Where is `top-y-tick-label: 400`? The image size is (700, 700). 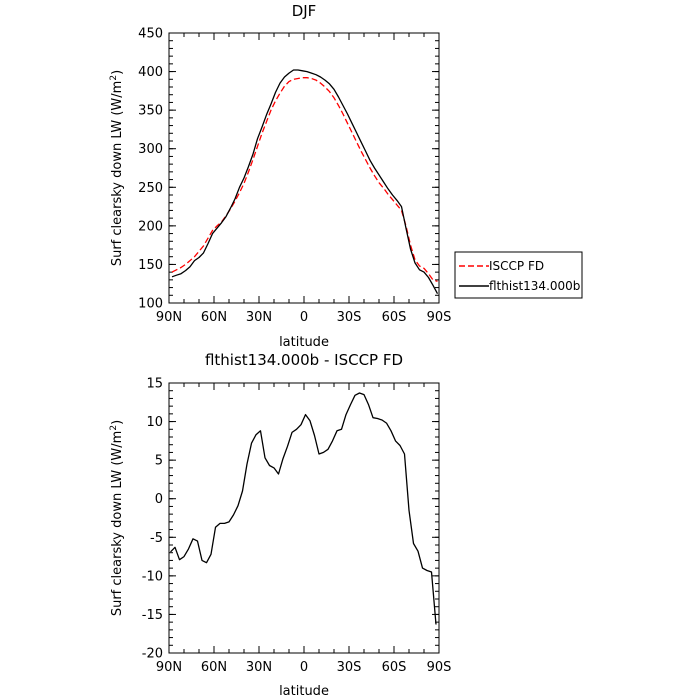
top-y-tick-label: 400 is located at coordinates (150, 72).